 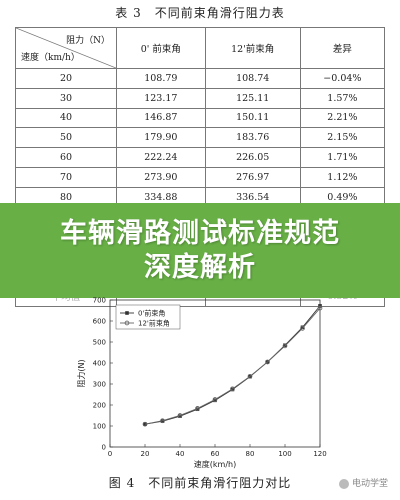 What do you see at coordinates (99, 364) in the screenshot?
I see `y-tick-label: 400` at bounding box center [99, 364].